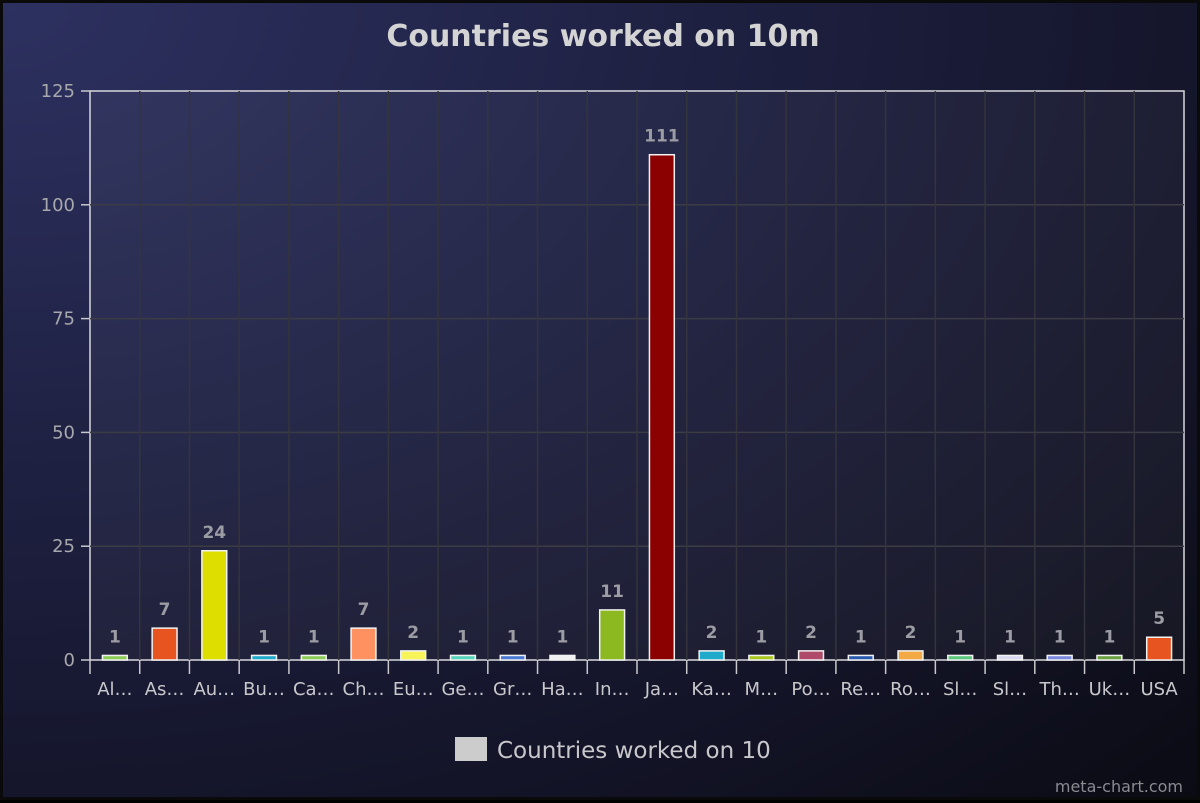 The image size is (1200, 803). What do you see at coordinates (662, 137) in the screenshot?
I see `data-label: 111` at bounding box center [662, 137].